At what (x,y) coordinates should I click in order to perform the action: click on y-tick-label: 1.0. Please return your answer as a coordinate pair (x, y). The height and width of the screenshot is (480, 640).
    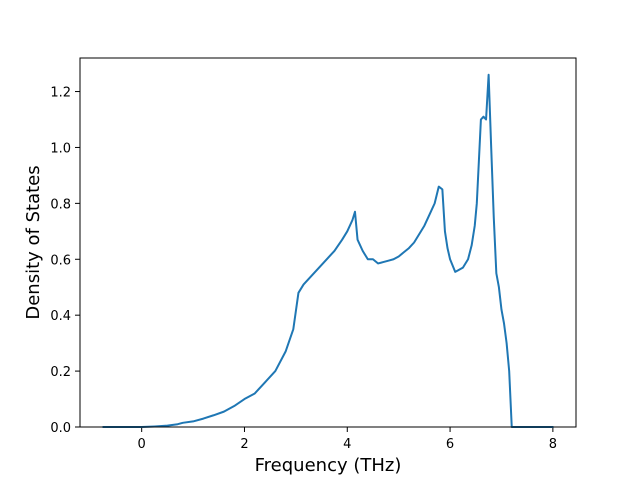
    Looking at the image, I should click on (60, 148).